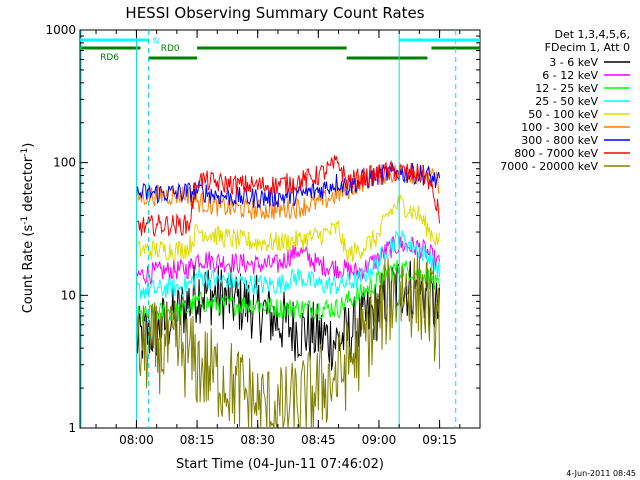 The image size is (640, 480). Describe the element at coordinates (566, 88) in the screenshot. I see `legend-label: 12 - 25 keV` at that location.